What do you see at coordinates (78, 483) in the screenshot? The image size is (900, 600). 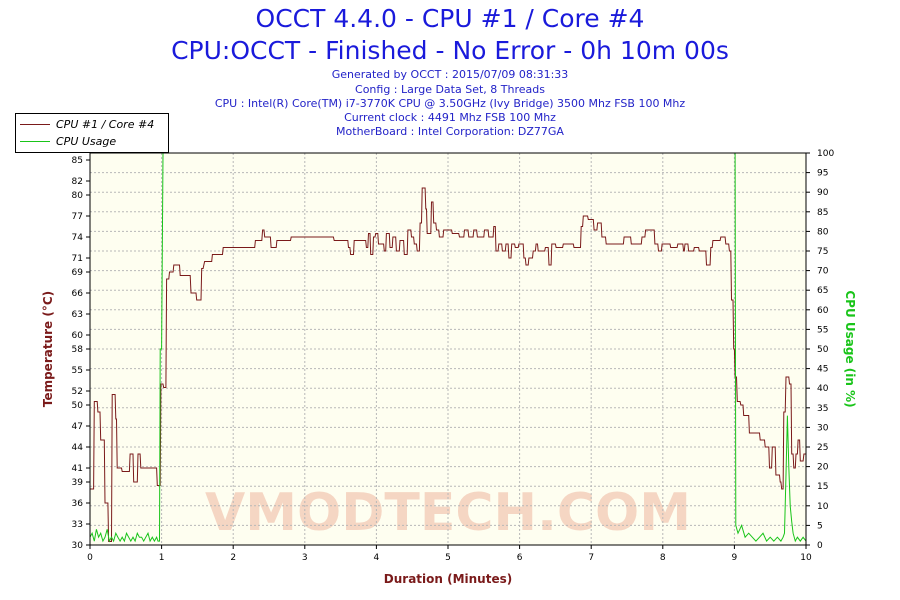 I see `y-tick-label: 39` at bounding box center [78, 483].